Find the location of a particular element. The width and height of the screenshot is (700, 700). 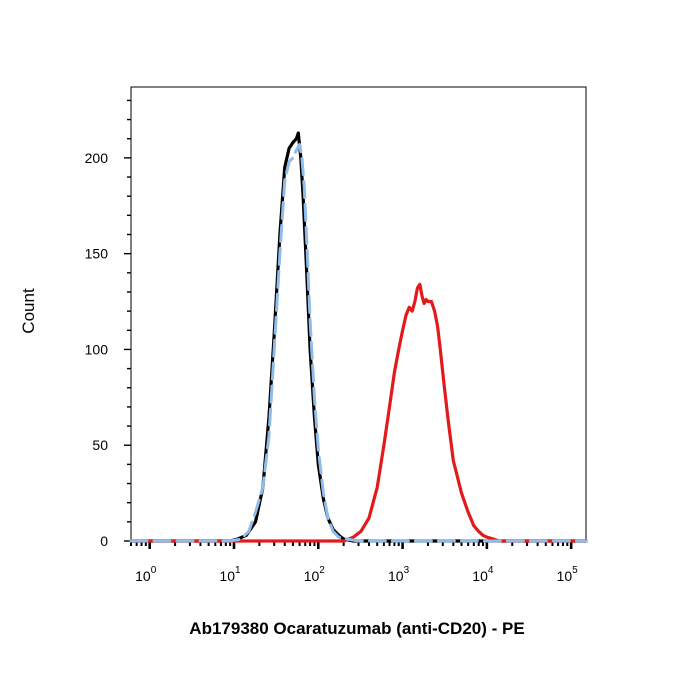

x-tick-label: 10¹ is located at coordinates (230, 574).